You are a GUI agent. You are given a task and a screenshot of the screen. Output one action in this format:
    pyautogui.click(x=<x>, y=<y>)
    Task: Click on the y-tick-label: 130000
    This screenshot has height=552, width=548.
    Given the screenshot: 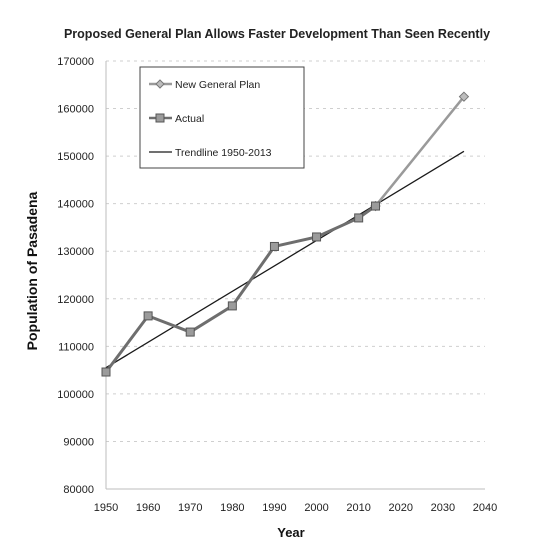 What is the action you would take?
    pyautogui.click(x=75, y=252)
    